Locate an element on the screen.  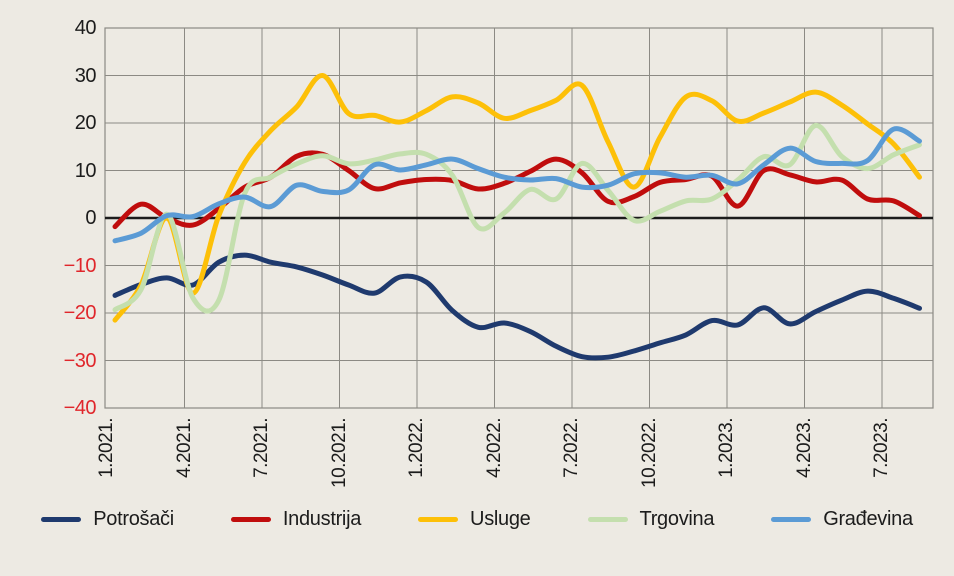
x-tick-label: 1.2023. is located at coordinates (726, 448).